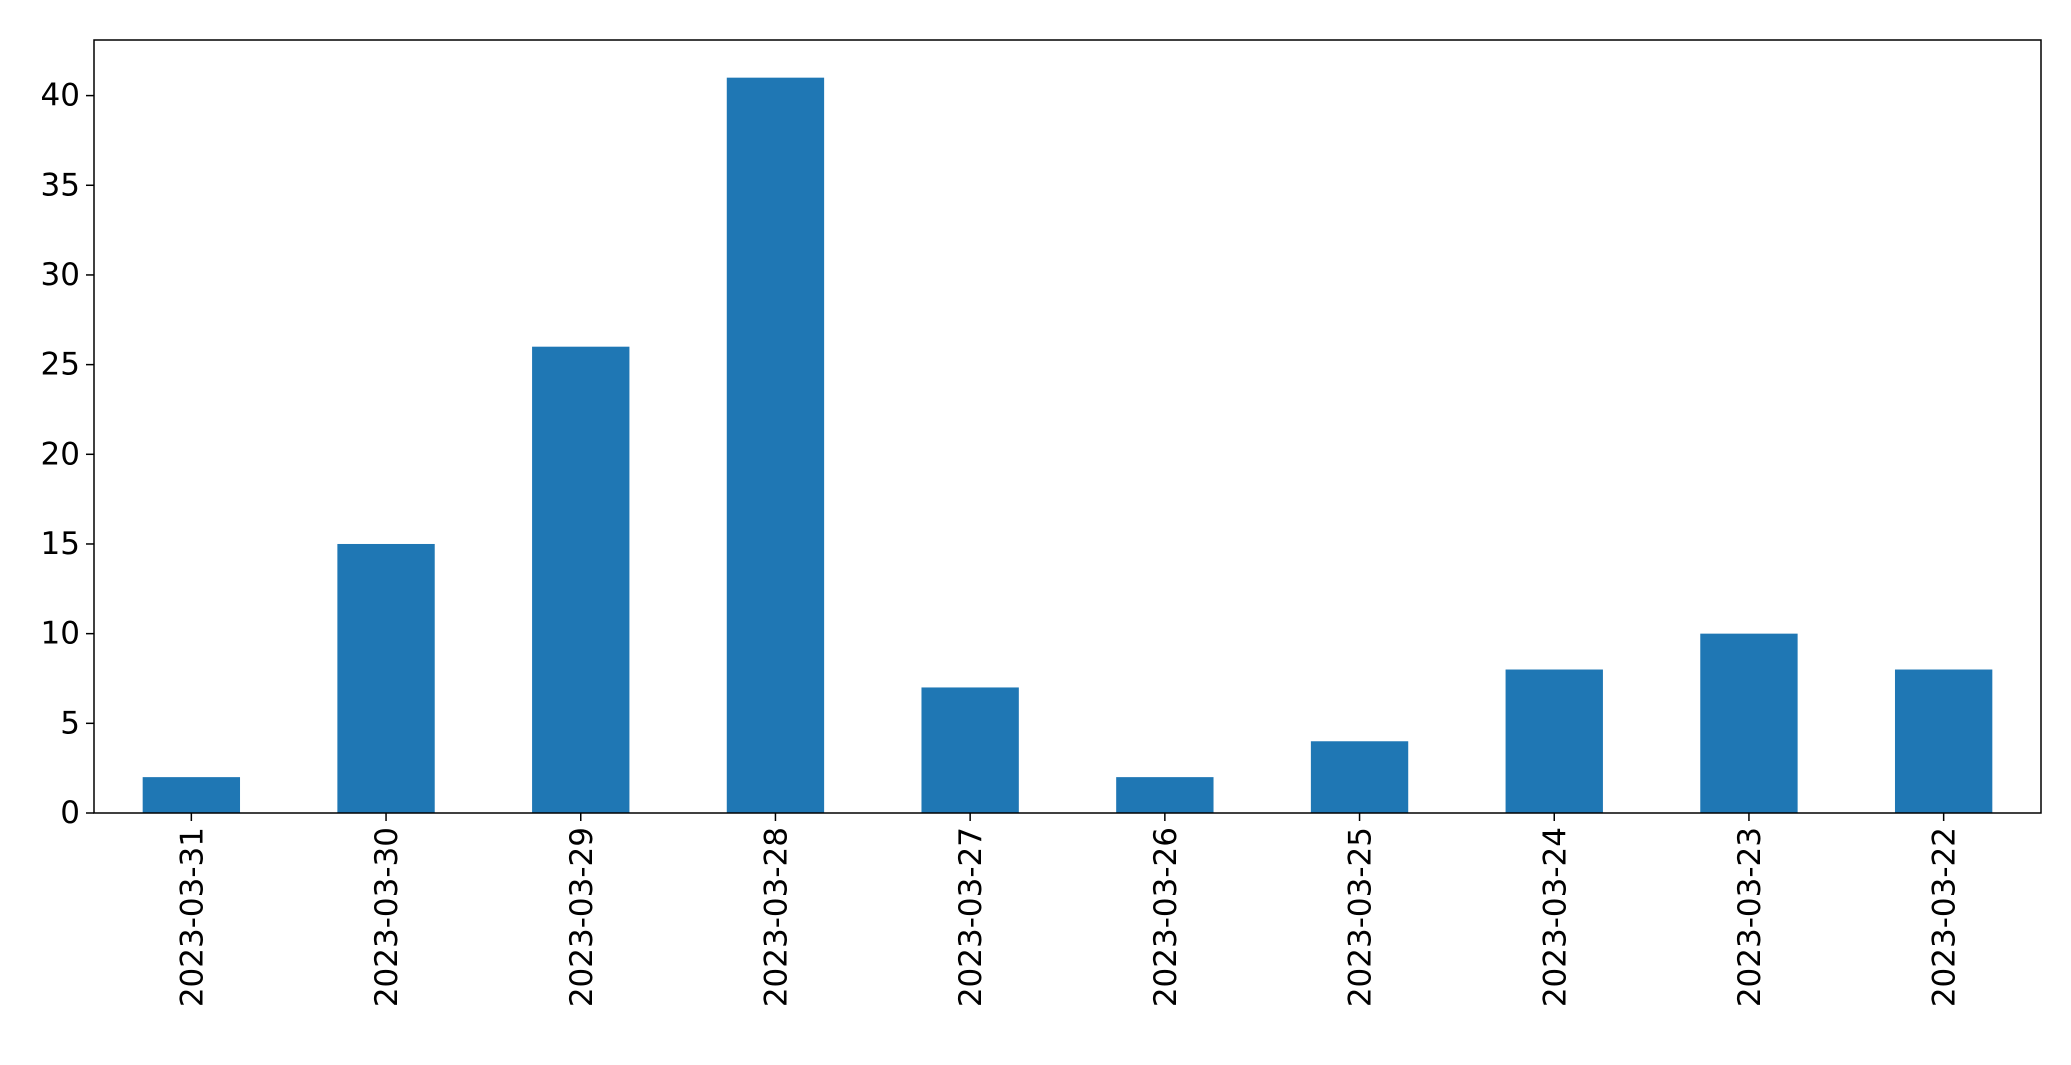 The image size is (2071, 1065). I want to click on x-tick-label: 2023-03-25, so click(1361, 917).